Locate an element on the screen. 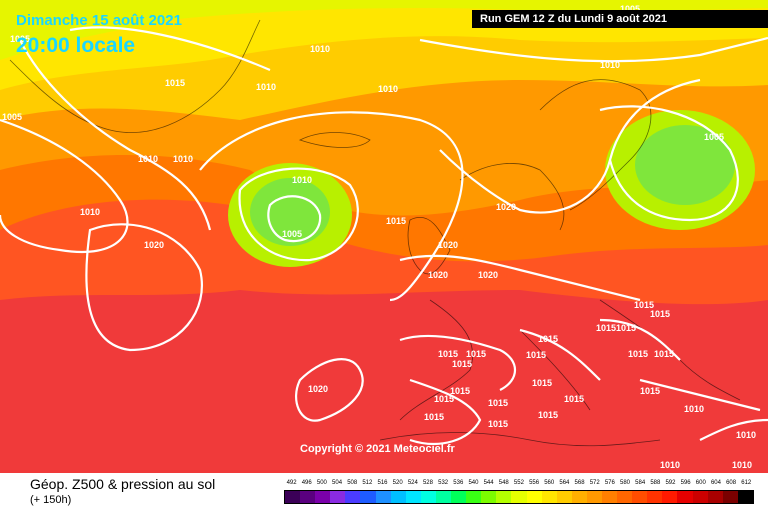  legend-value: 528 is located at coordinates (427, 483).